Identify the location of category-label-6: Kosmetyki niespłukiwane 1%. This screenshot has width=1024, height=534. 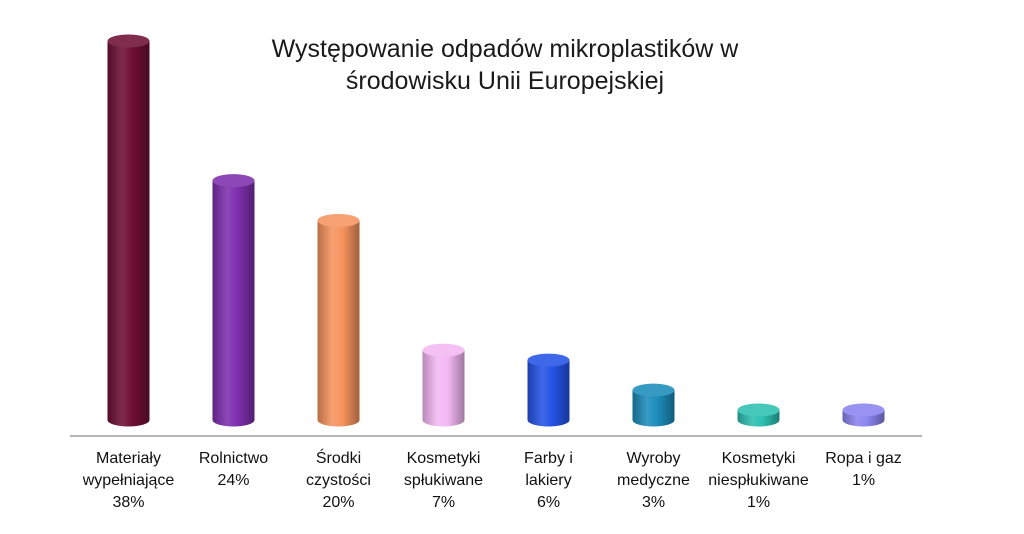
(759, 481).